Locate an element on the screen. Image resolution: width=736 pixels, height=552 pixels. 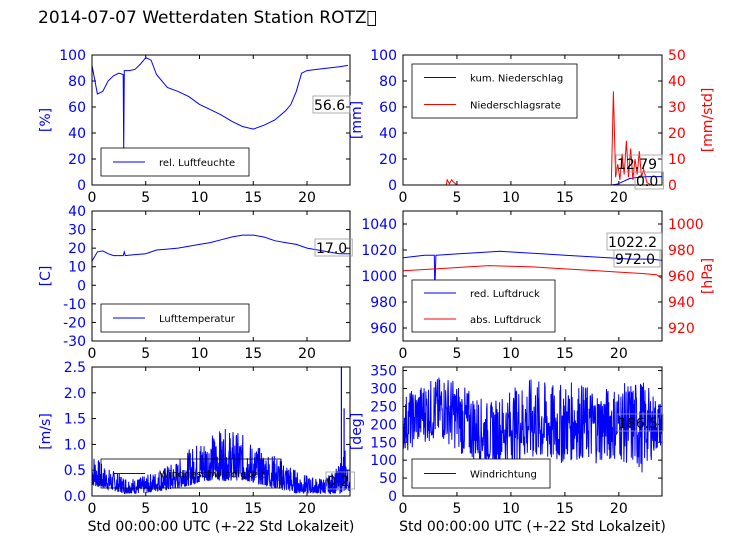
current-value-label: 0.2 is located at coordinates (338, 482).